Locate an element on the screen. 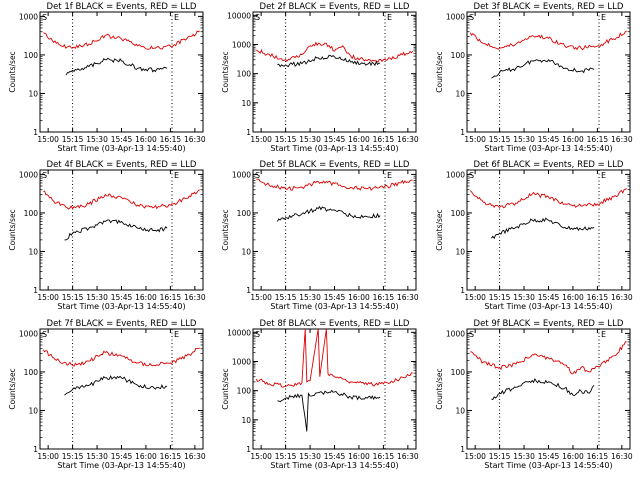 The width and height of the screenshot is (640, 480). panel-title: Det 2f BLACK = Events, RED = LLD is located at coordinates (335, 7).